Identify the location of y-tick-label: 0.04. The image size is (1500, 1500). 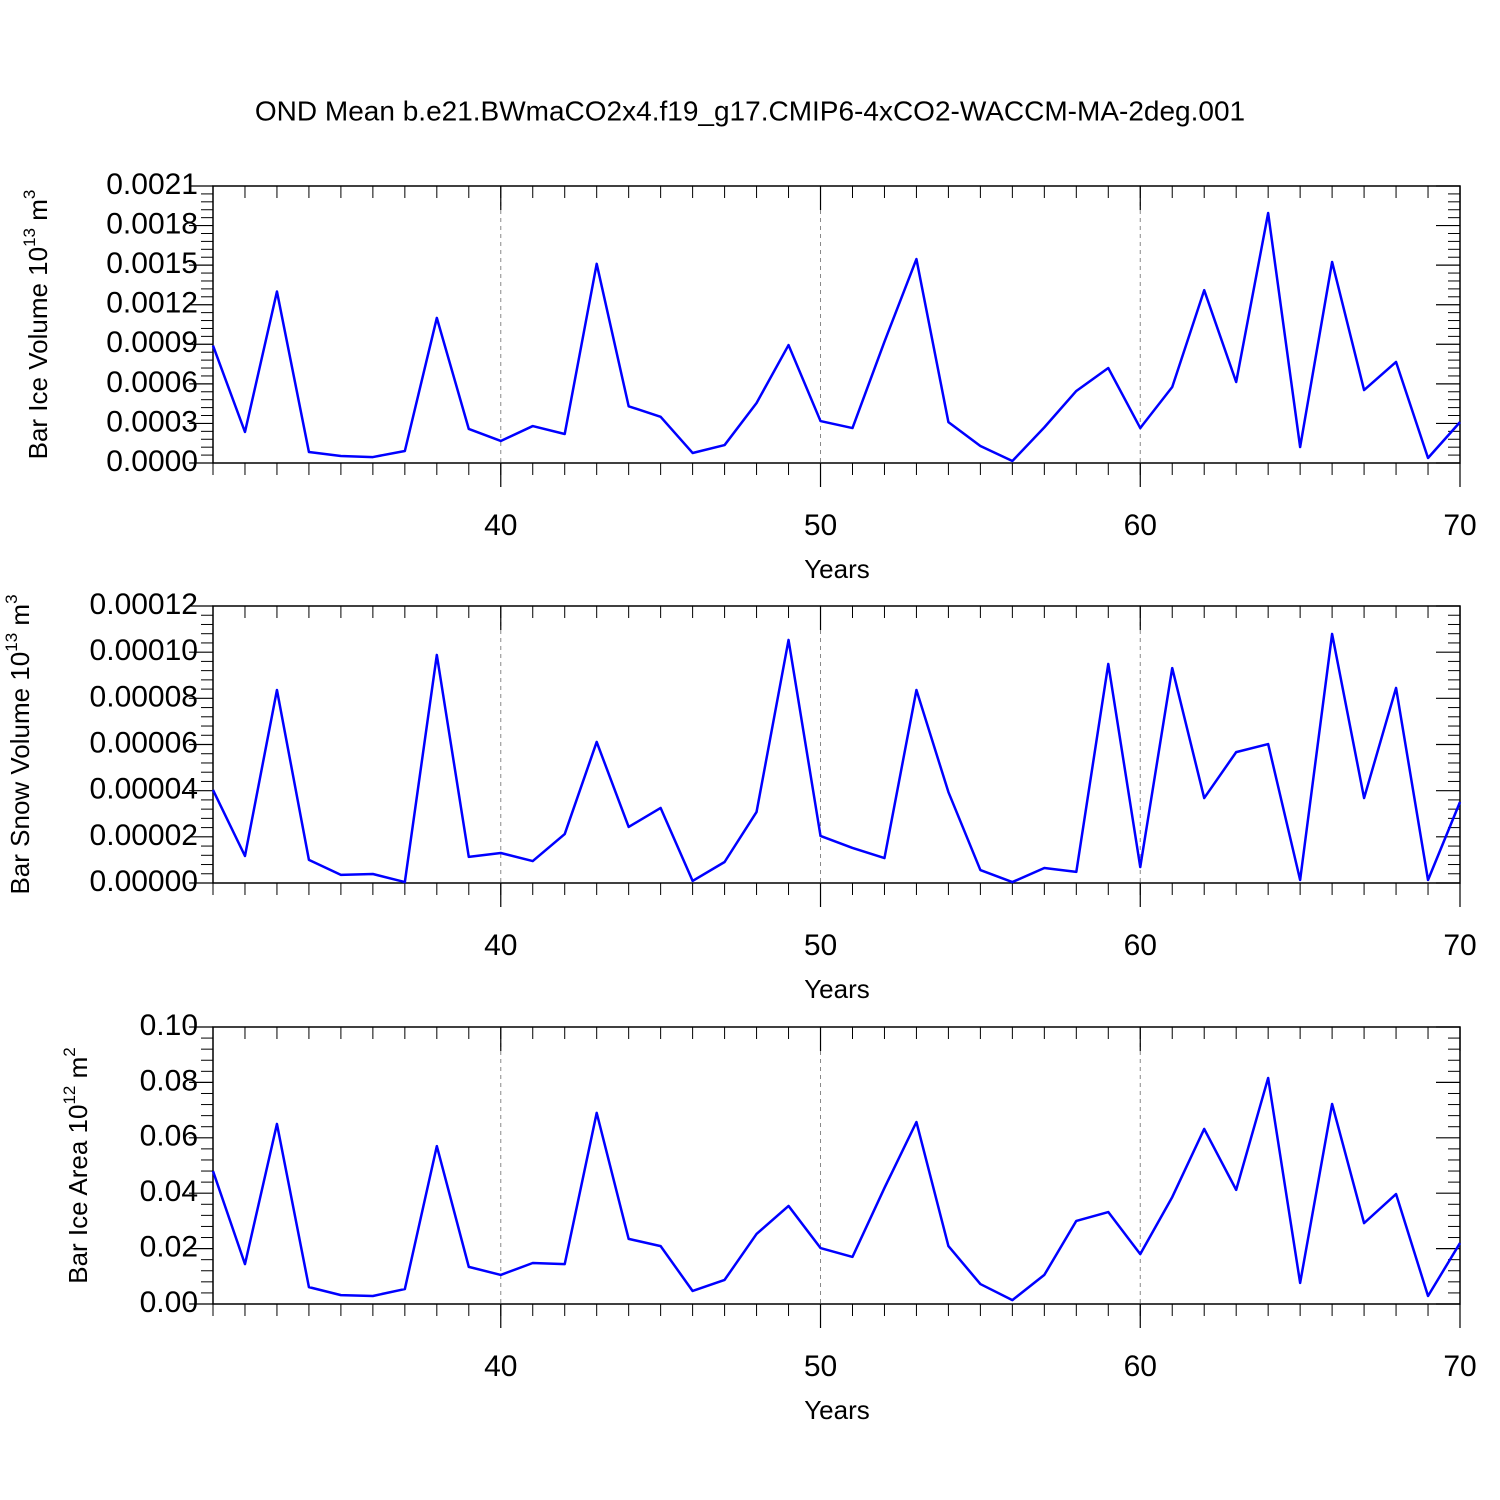
(169, 1191).